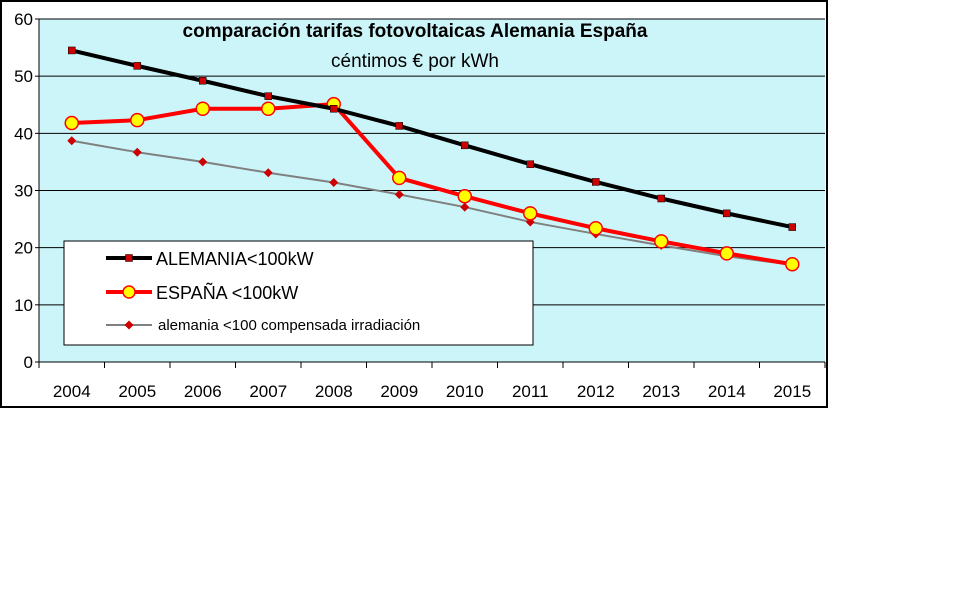 This screenshot has width=973, height=608. I want to click on x-tick-label: 2010, so click(465, 391).